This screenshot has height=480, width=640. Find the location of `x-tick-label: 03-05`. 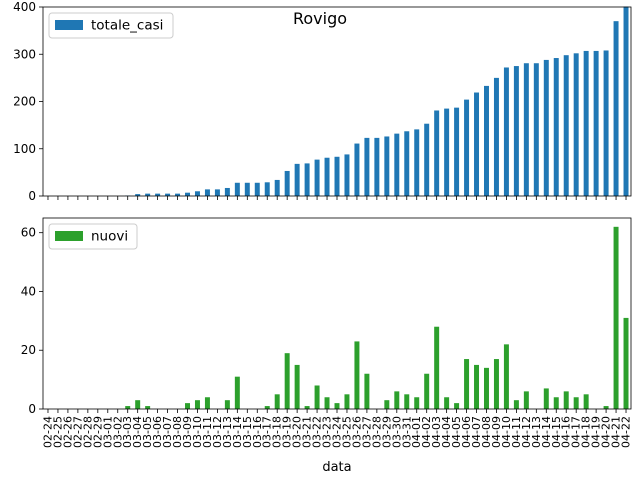

x-tick-label: 03-05 is located at coordinates (147, 432).